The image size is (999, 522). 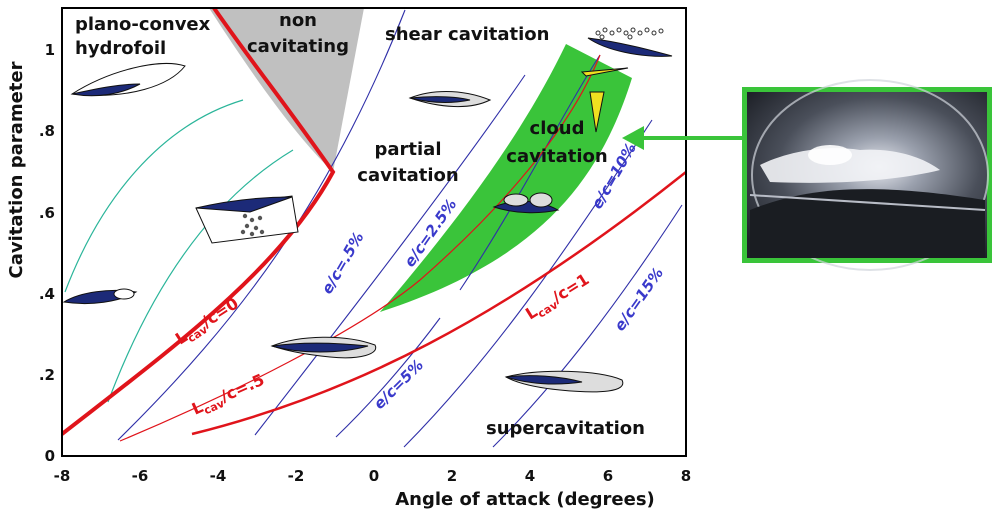 I want to click on y-tick-label: .8, so click(x=47, y=131).